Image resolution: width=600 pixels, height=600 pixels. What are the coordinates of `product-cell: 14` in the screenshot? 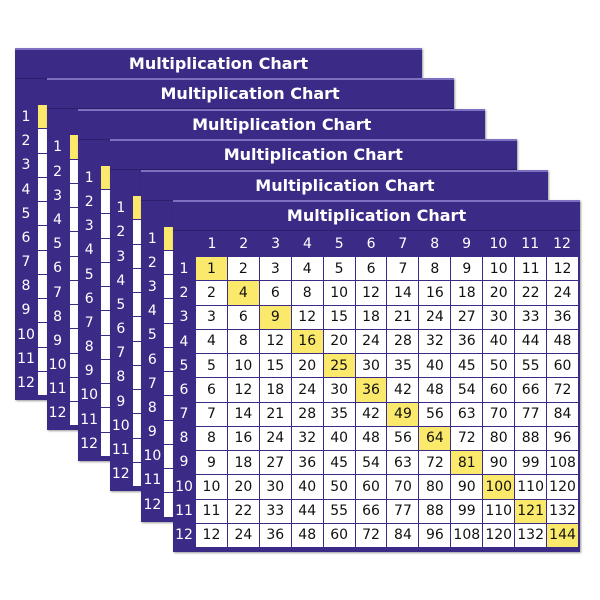 It's located at (403, 293).